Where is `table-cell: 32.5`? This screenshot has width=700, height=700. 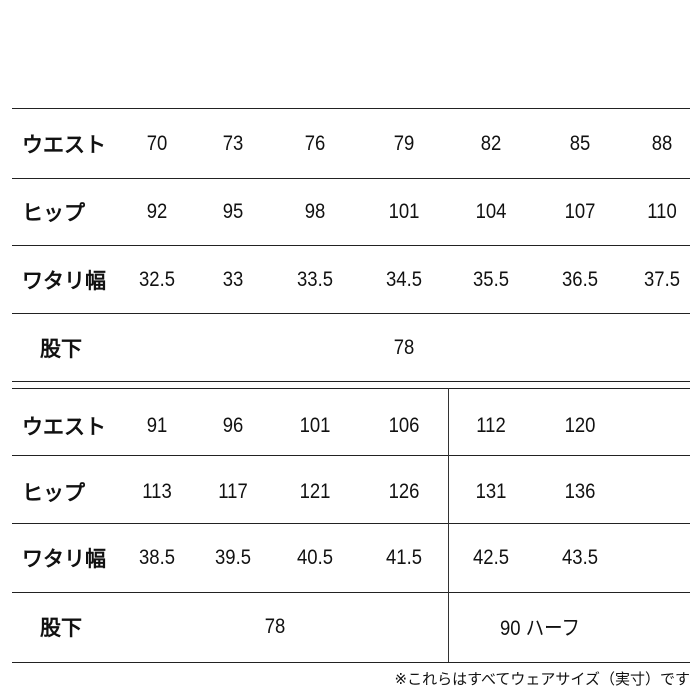
table-cell: 32.5 is located at coordinates (157, 279).